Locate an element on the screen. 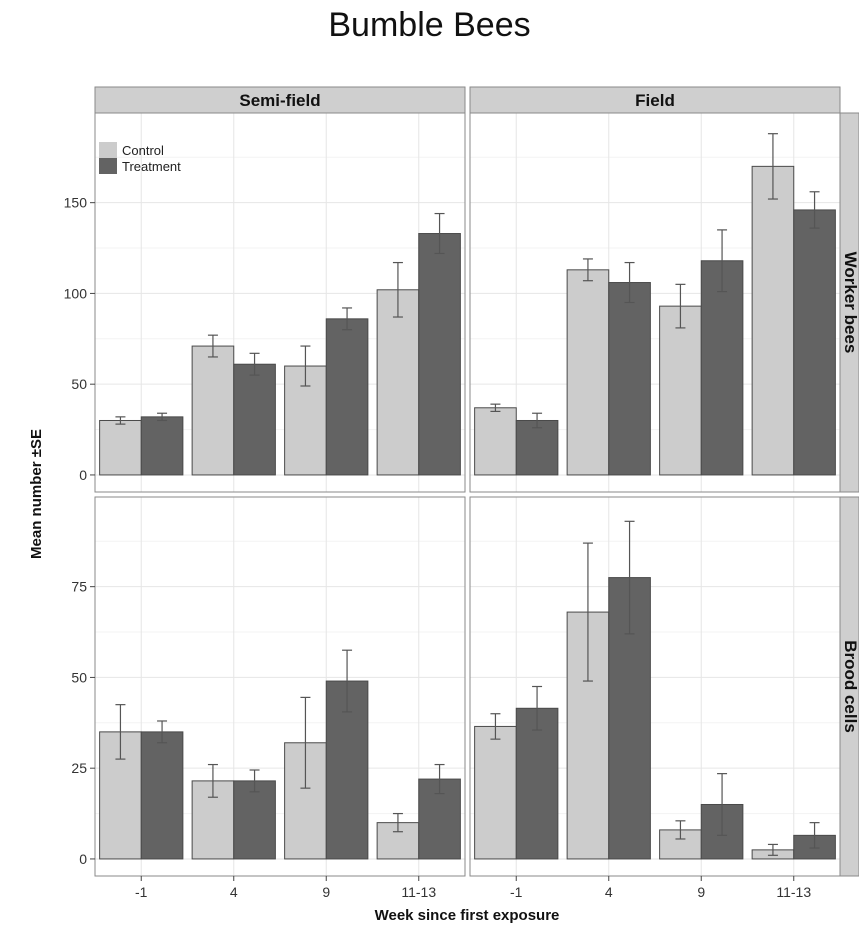  legend-label-treatment: Treatment is located at coordinates (151, 166).